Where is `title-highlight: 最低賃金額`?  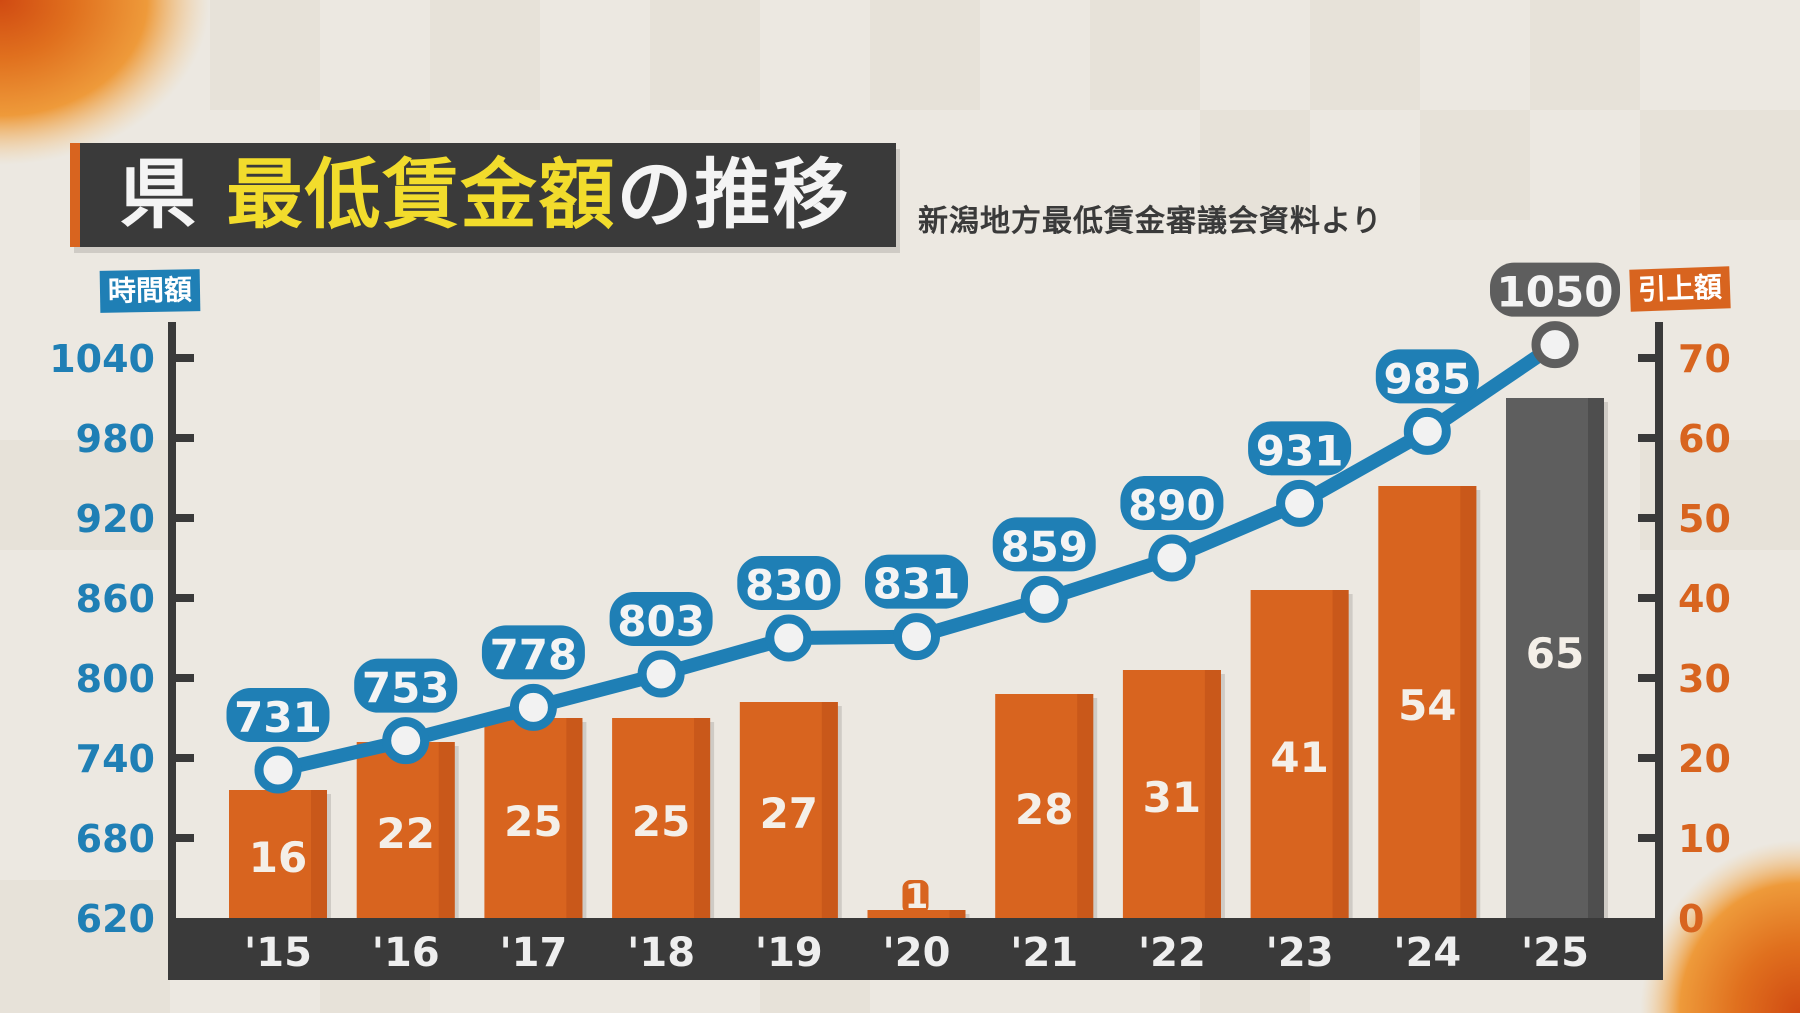
title-highlight: 最低賃金額 is located at coordinates (421, 194).